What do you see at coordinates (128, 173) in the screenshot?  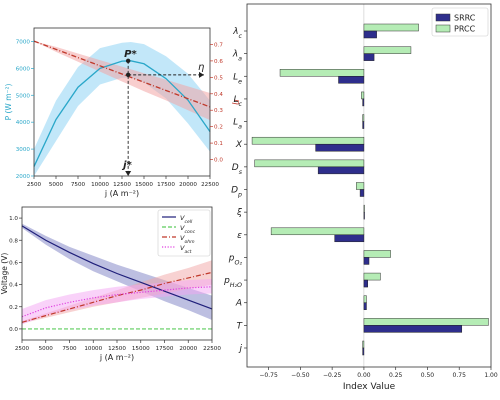 I see `j-arrowhead` at bounding box center [128, 173].